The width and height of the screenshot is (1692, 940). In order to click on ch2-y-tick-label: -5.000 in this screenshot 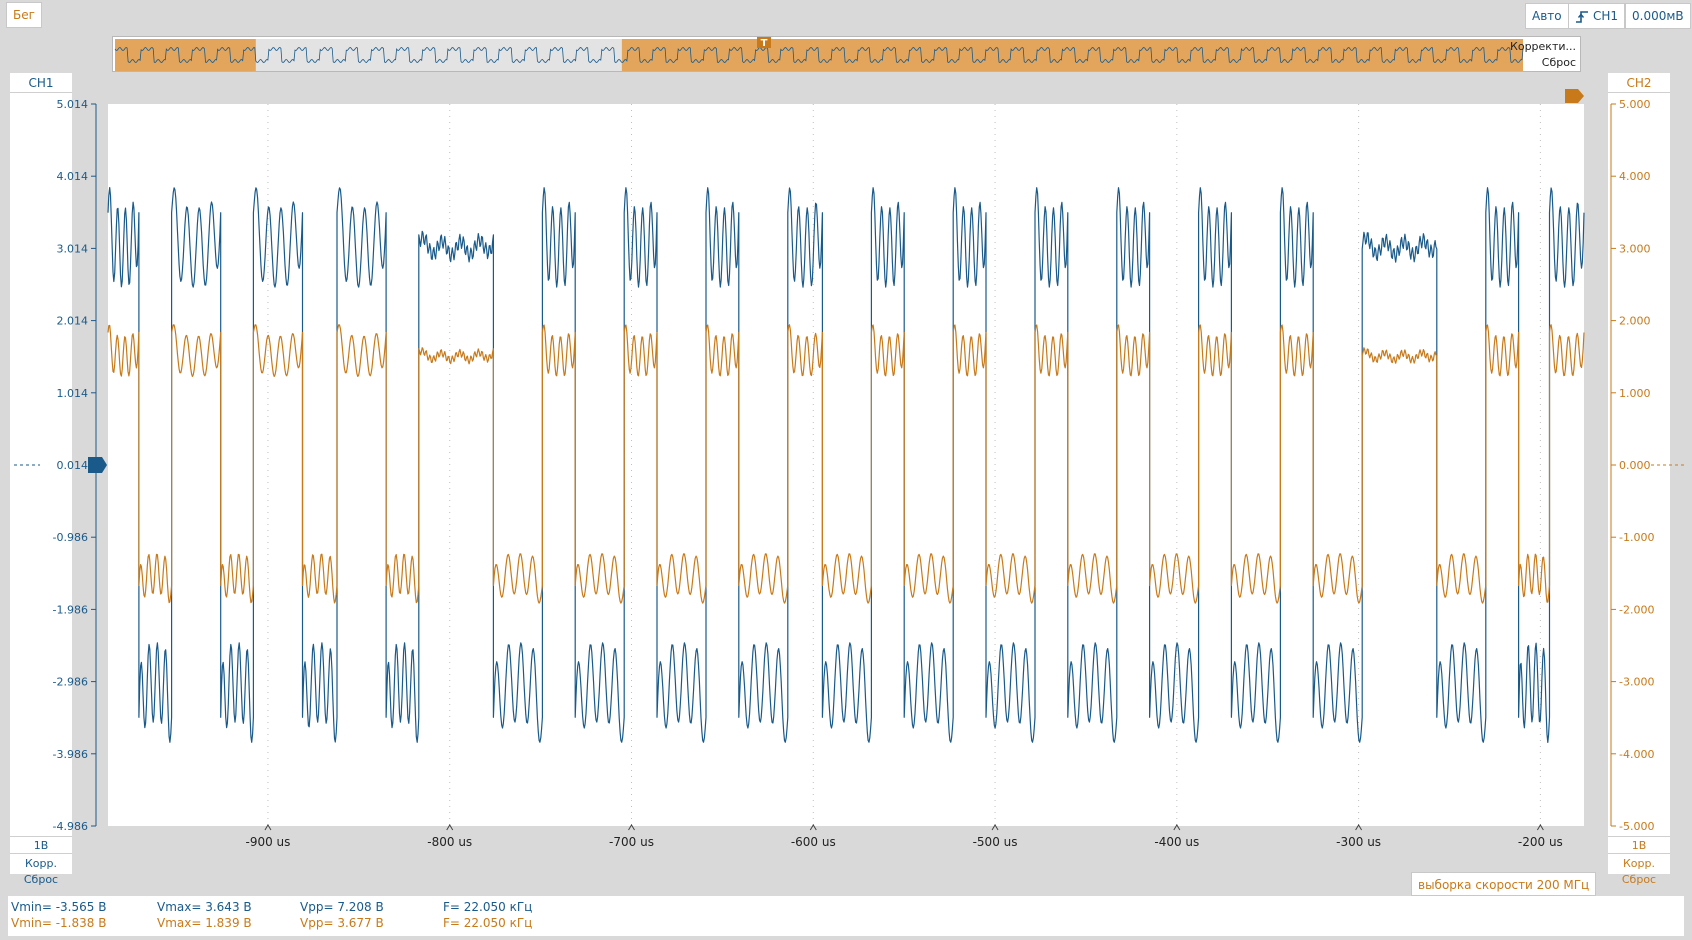, I will do `click(1636, 826)`.